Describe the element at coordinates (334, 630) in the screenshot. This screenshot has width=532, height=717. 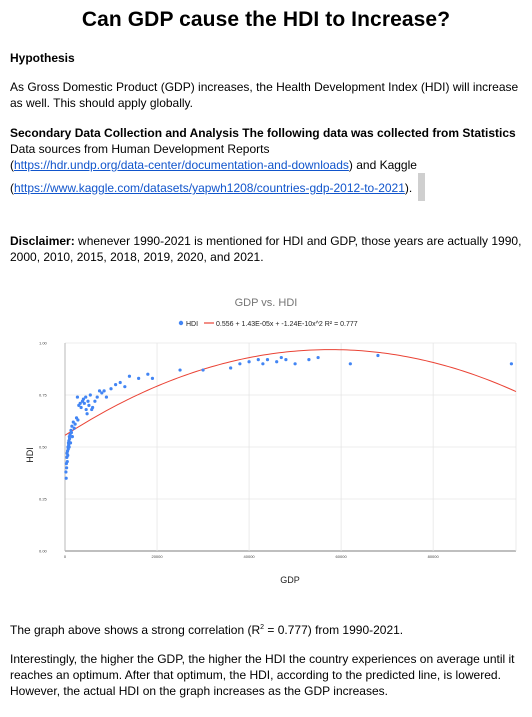
I see `correlation-after: = 0.777) from 1990-2021.` at that location.